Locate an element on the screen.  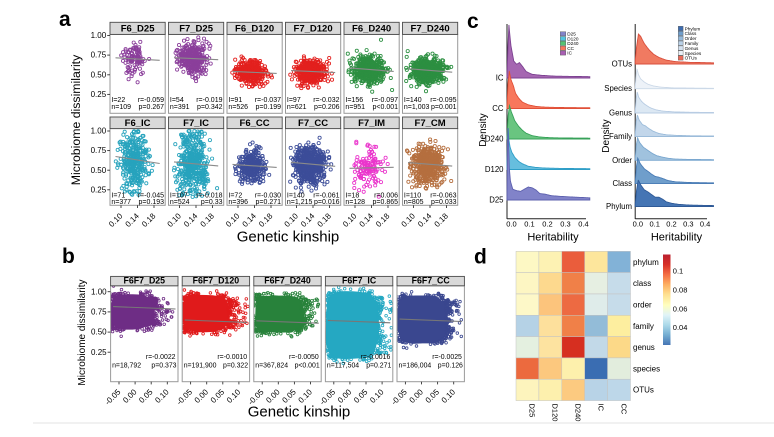
svg-text: n=805 is located at coordinates (414, 202).